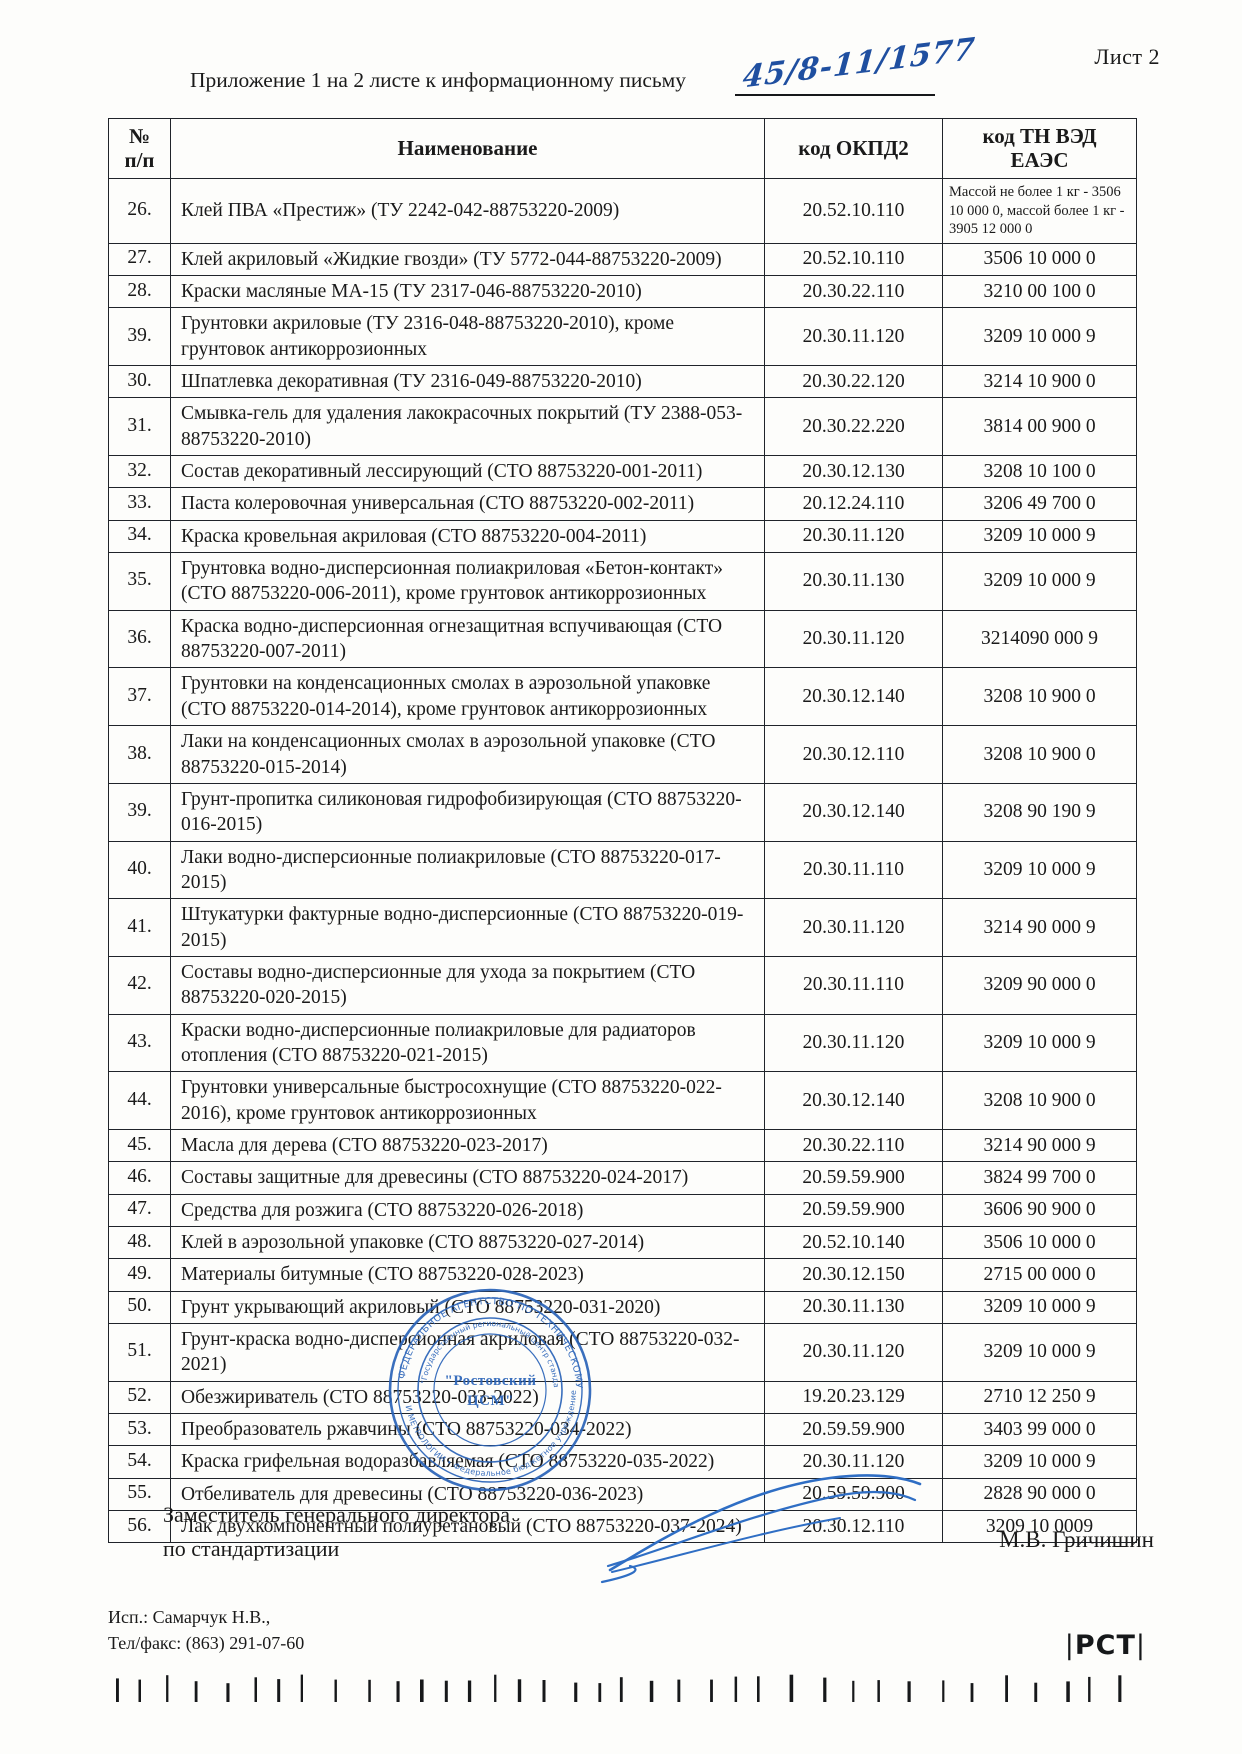  I want to click on row-okpd-code: 20.30.22.120, so click(853, 382).